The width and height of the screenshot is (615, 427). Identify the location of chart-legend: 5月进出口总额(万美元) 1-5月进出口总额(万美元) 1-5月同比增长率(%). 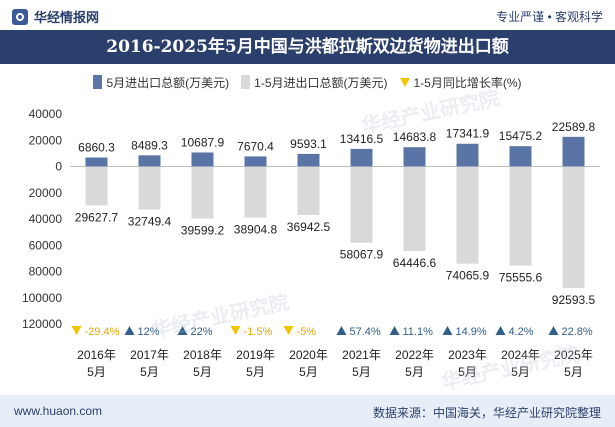
(307, 82).